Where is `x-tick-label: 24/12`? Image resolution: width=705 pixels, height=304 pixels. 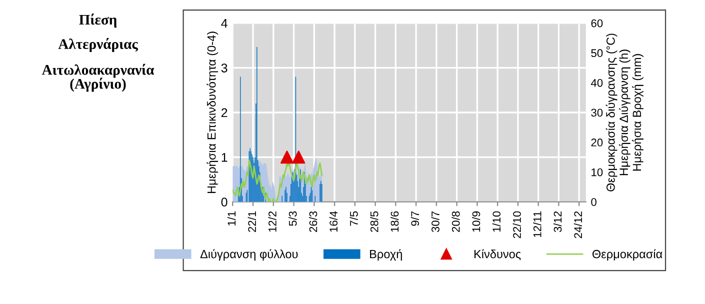 x-tick-label: 24/12 is located at coordinates (578, 224).